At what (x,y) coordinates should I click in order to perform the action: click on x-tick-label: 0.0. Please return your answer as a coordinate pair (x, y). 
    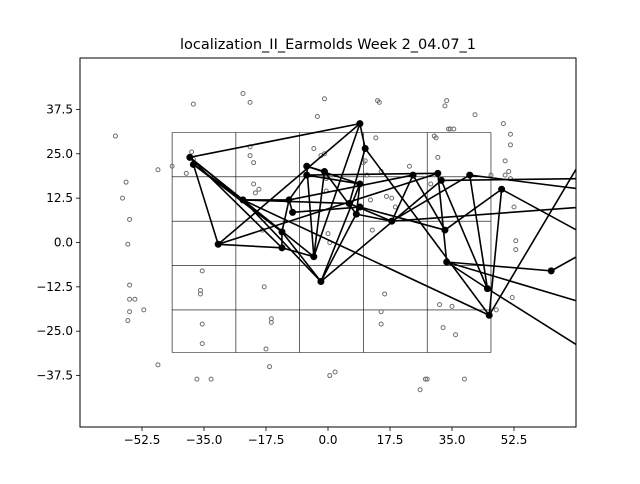
    Looking at the image, I should click on (327, 440).